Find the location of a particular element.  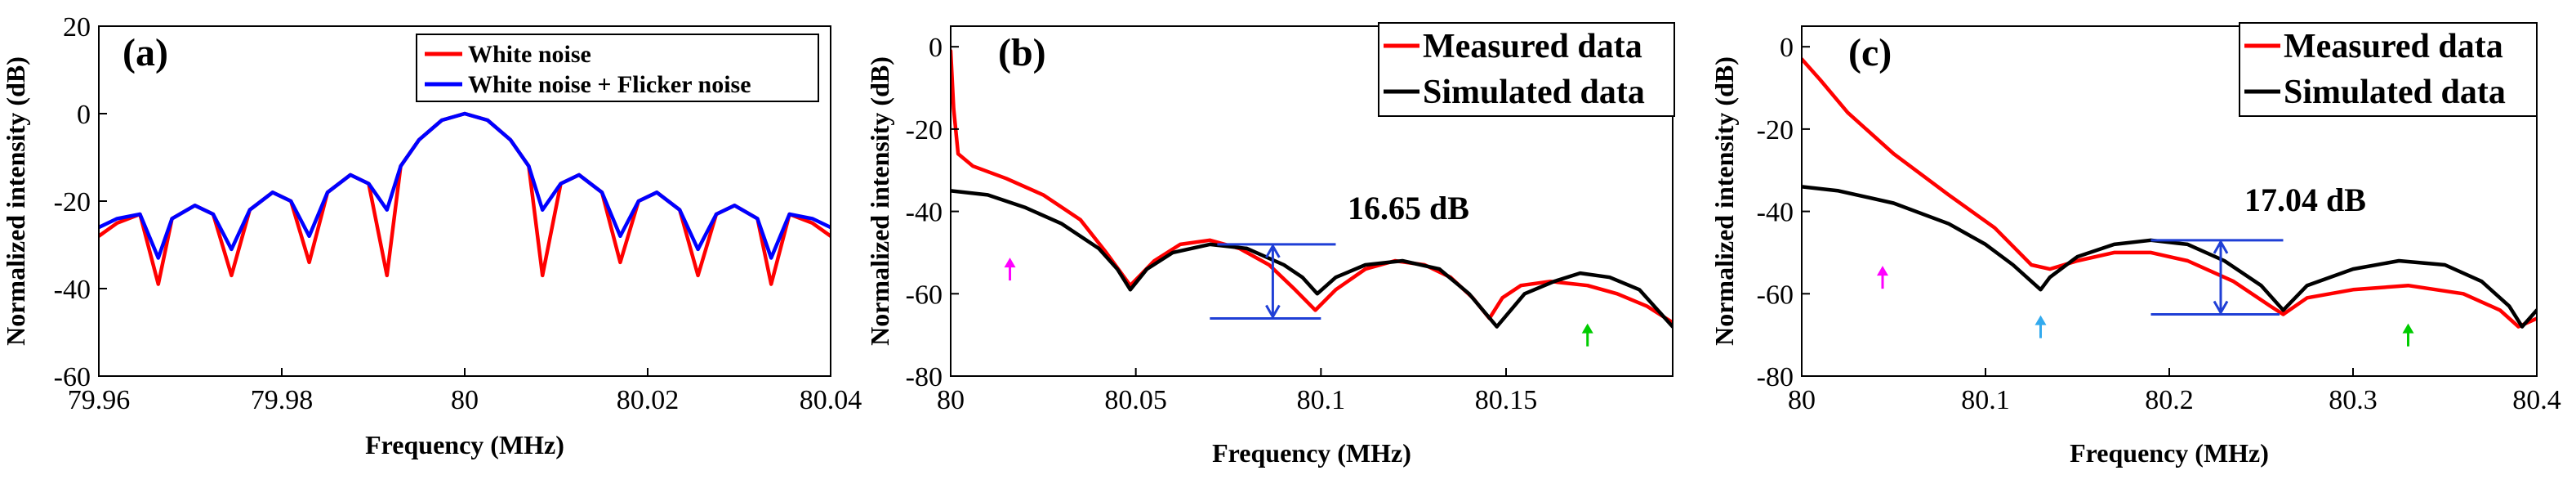

panel-b-annotations is located at coordinates (1298, 295).